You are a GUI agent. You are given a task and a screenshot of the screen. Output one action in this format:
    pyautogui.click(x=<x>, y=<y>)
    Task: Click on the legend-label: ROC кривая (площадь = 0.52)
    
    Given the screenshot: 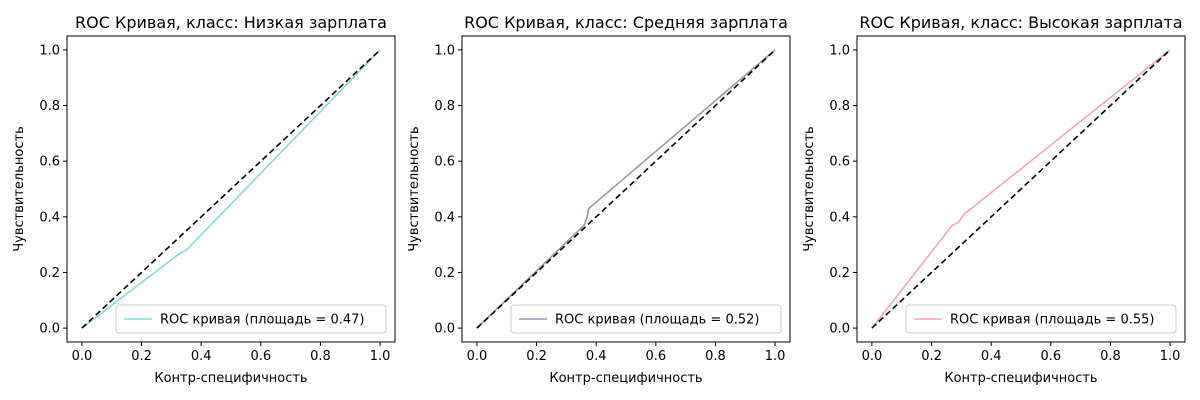 What is the action you would take?
    pyautogui.click(x=657, y=320)
    